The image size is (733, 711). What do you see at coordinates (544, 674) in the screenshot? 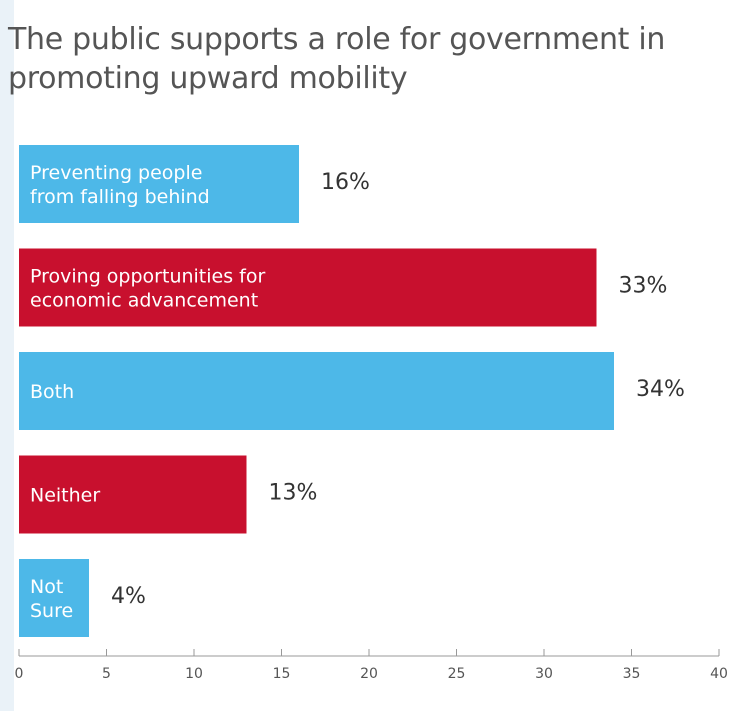
I see `x-tick-label: 30` at bounding box center [544, 674].